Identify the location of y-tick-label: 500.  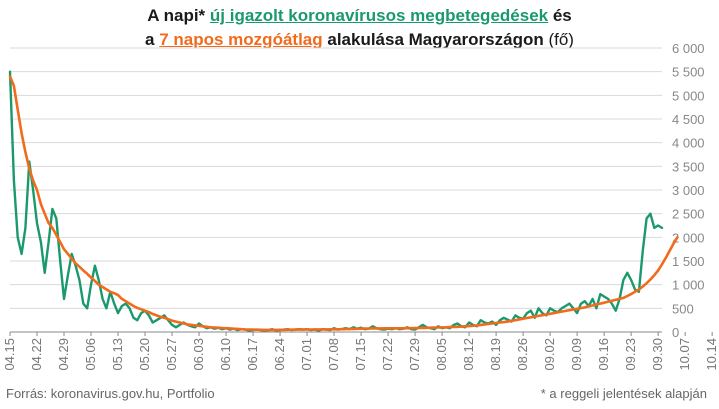
(683, 308).